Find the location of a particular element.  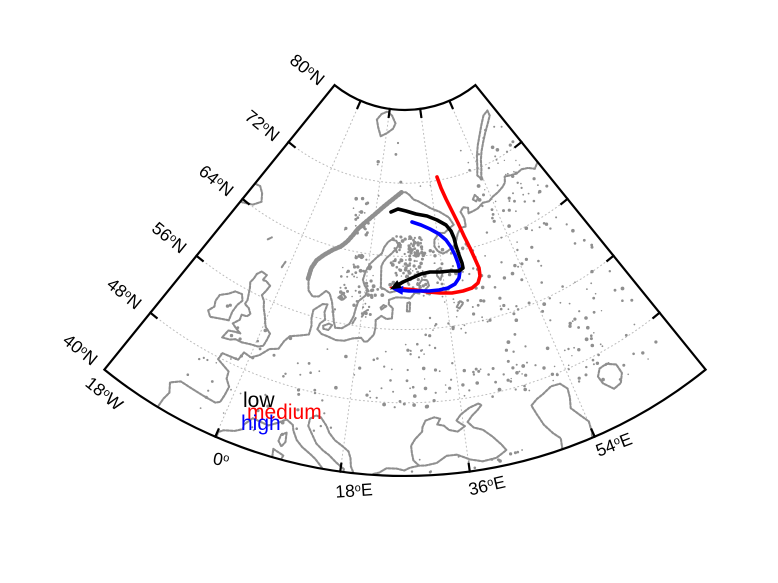

tick-right-48n is located at coordinates (656, 315).